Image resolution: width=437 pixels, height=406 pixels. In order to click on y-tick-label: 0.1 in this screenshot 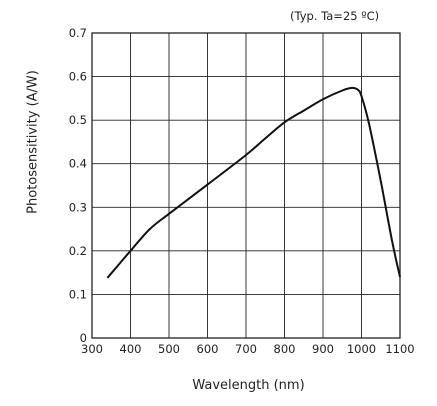, I will do `click(78, 294)`.